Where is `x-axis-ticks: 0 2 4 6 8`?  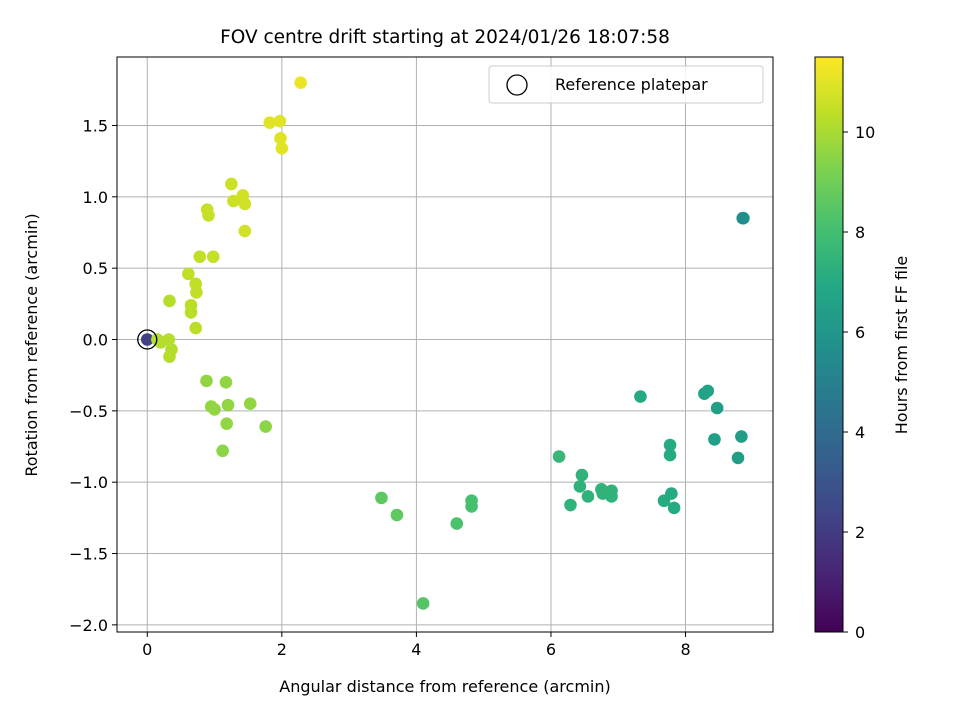
x-axis-ticks: 0 2 4 6 8 is located at coordinates (416, 645).